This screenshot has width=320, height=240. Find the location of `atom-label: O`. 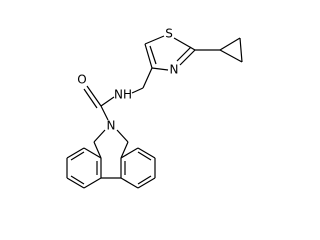

atom-label: O is located at coordinates (81, 80).